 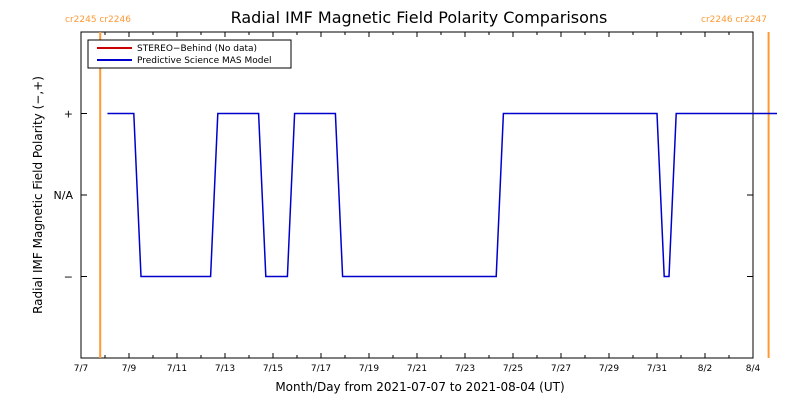 What do you see at coordinates (417, 369) in the screenshot?
I see `x-tick-label: 7/21` at bounding box center [417, 369].